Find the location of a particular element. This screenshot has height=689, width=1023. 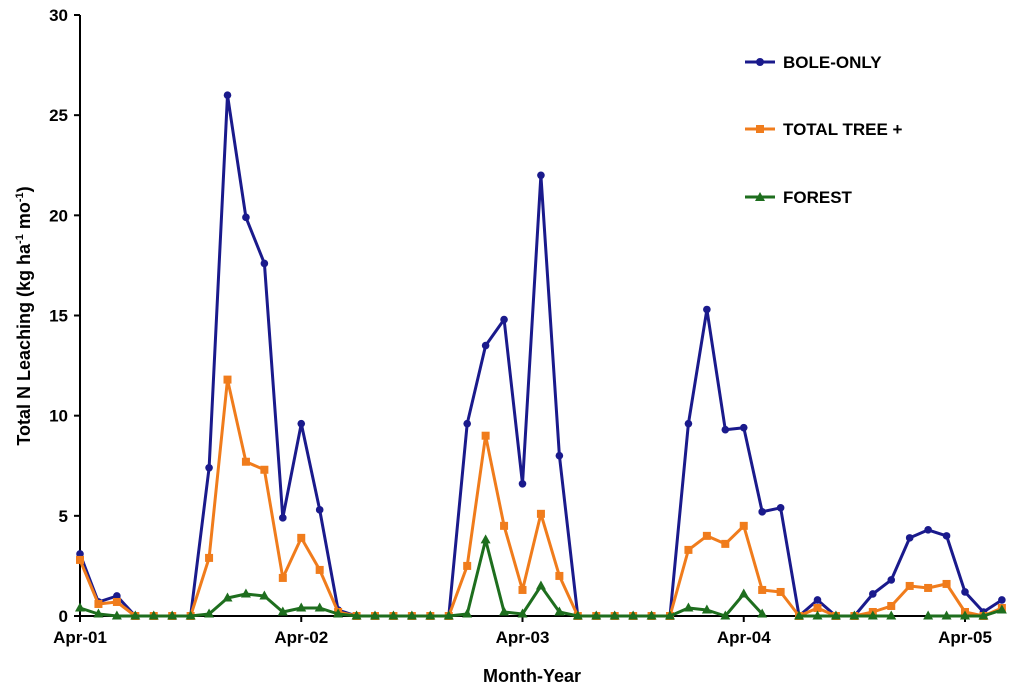

y-axis-title-end: ) is located at coordinates (24, 189).